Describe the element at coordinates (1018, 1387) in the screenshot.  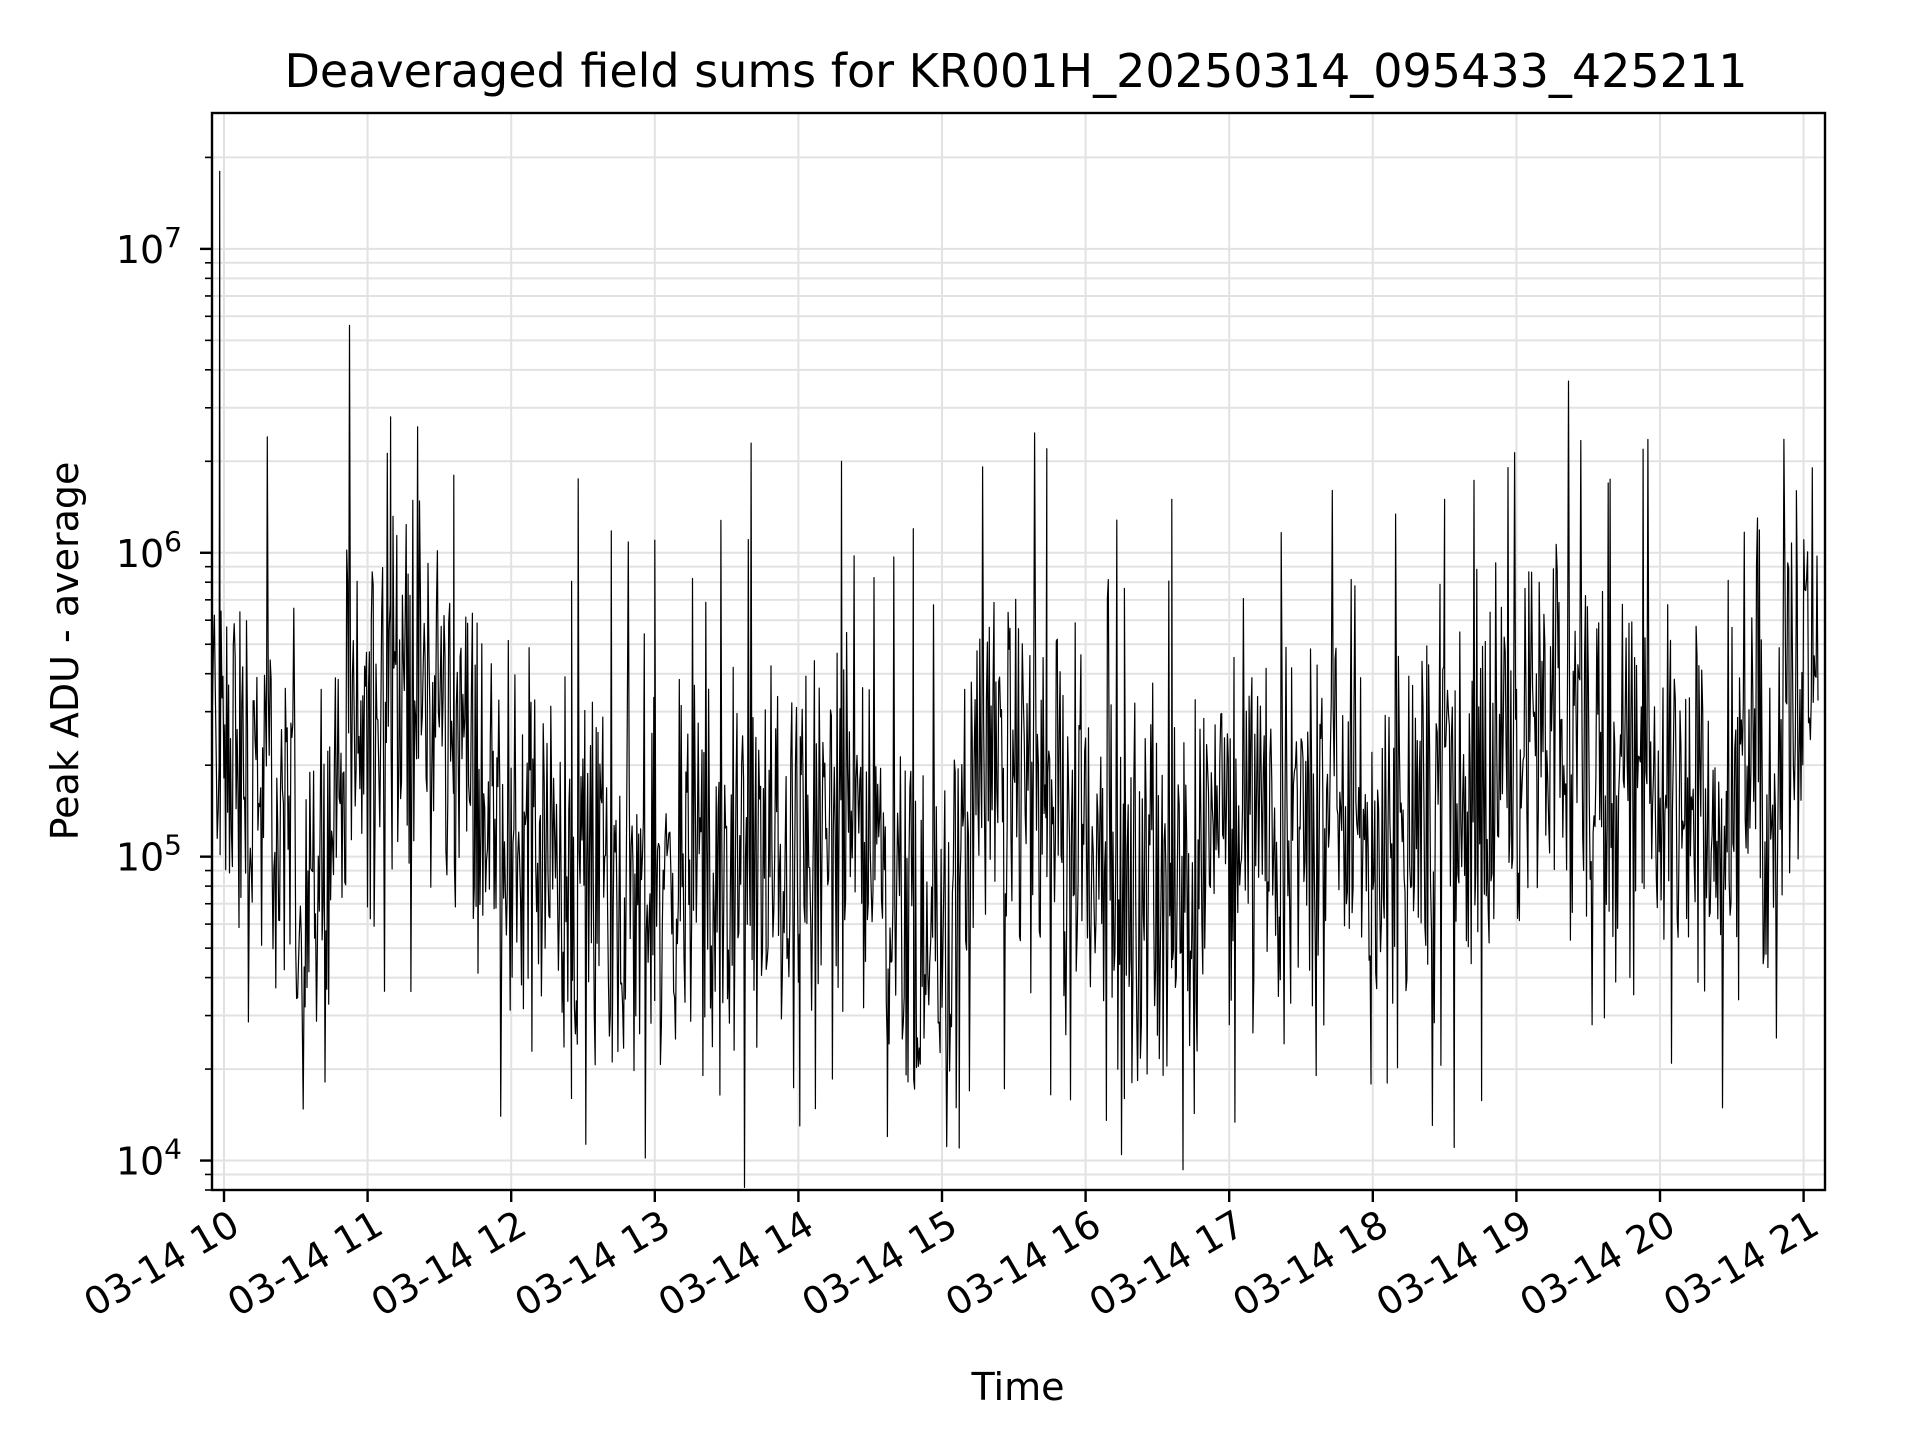
I see `x-axis-label: Time` at that location.